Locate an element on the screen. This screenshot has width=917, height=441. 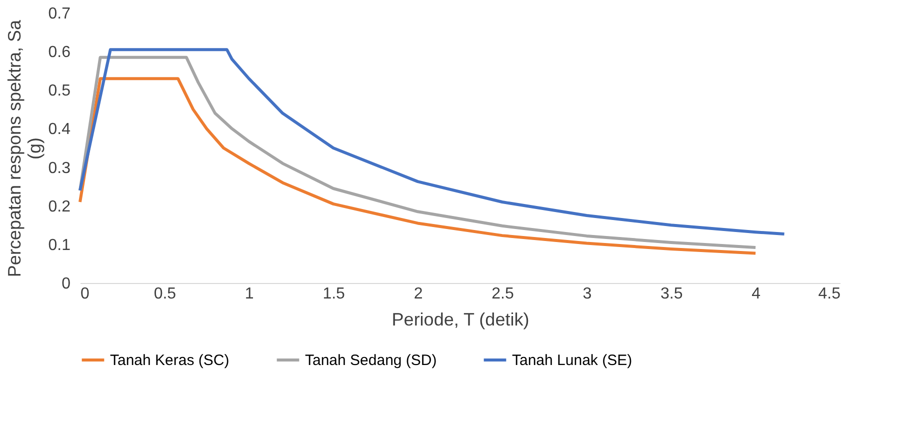
x-tick-label: 1.5 is located at coordinates (334, 294).